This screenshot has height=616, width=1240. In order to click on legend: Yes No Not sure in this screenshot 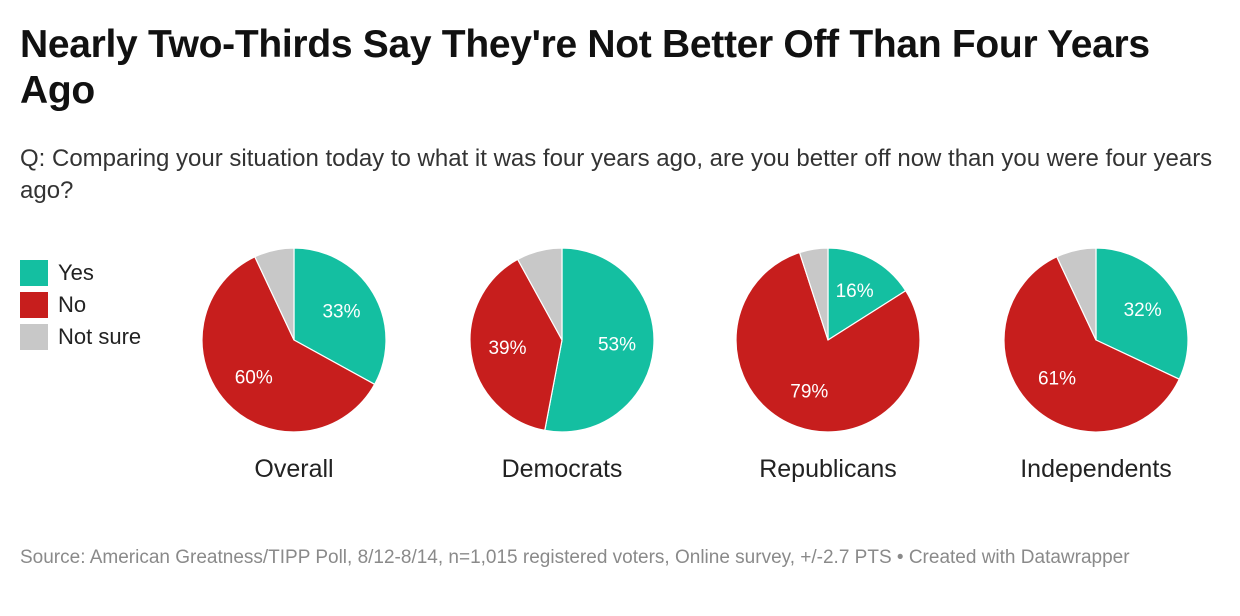, I will do `click(80, 305)`.